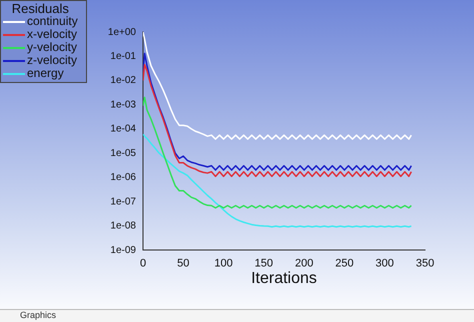 Image resolution: width=474 pixels, height=322 pixels. I want to click on y-tick-label: 1e-04, so click(123, 129).